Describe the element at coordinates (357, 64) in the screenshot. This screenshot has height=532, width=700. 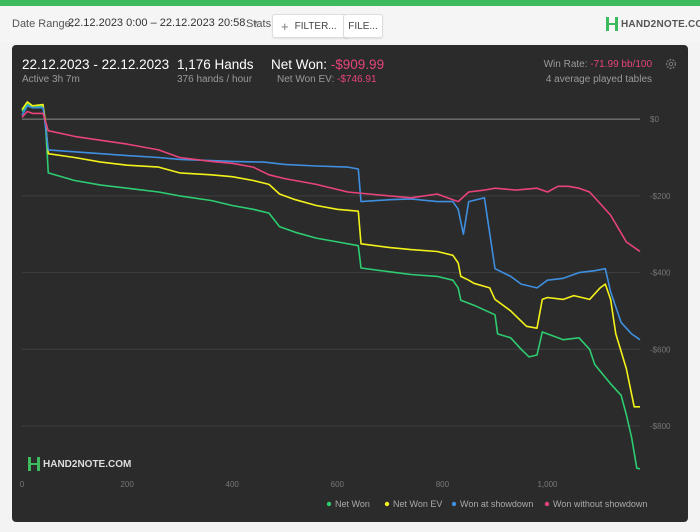
I see `net-won-value: -$909.99` at that location.